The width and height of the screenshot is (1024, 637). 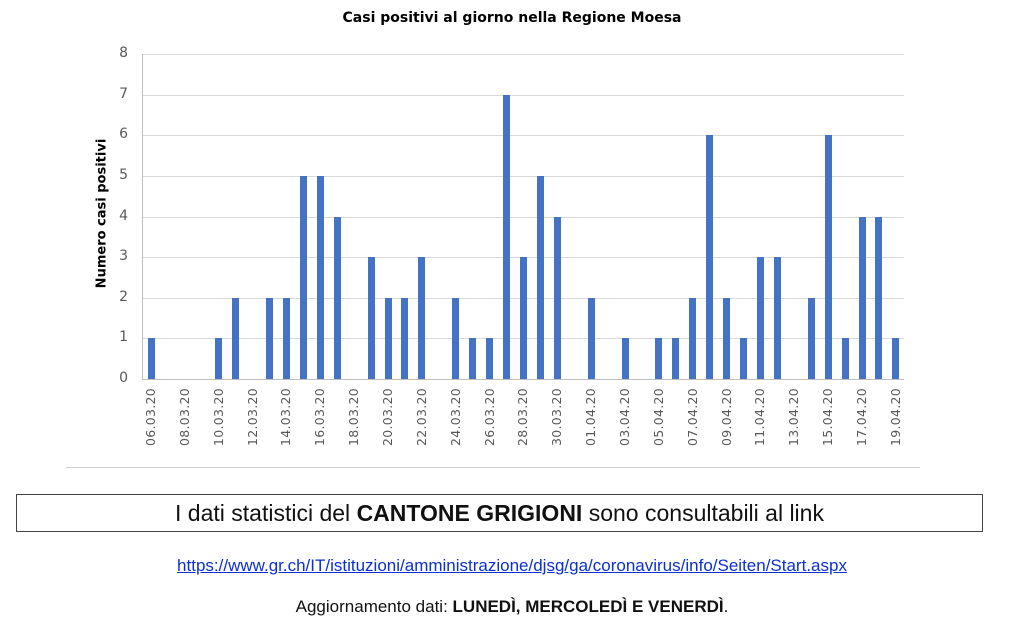 I want to click on x-tick-label: 10.03.20, so click(x=218, y=417).